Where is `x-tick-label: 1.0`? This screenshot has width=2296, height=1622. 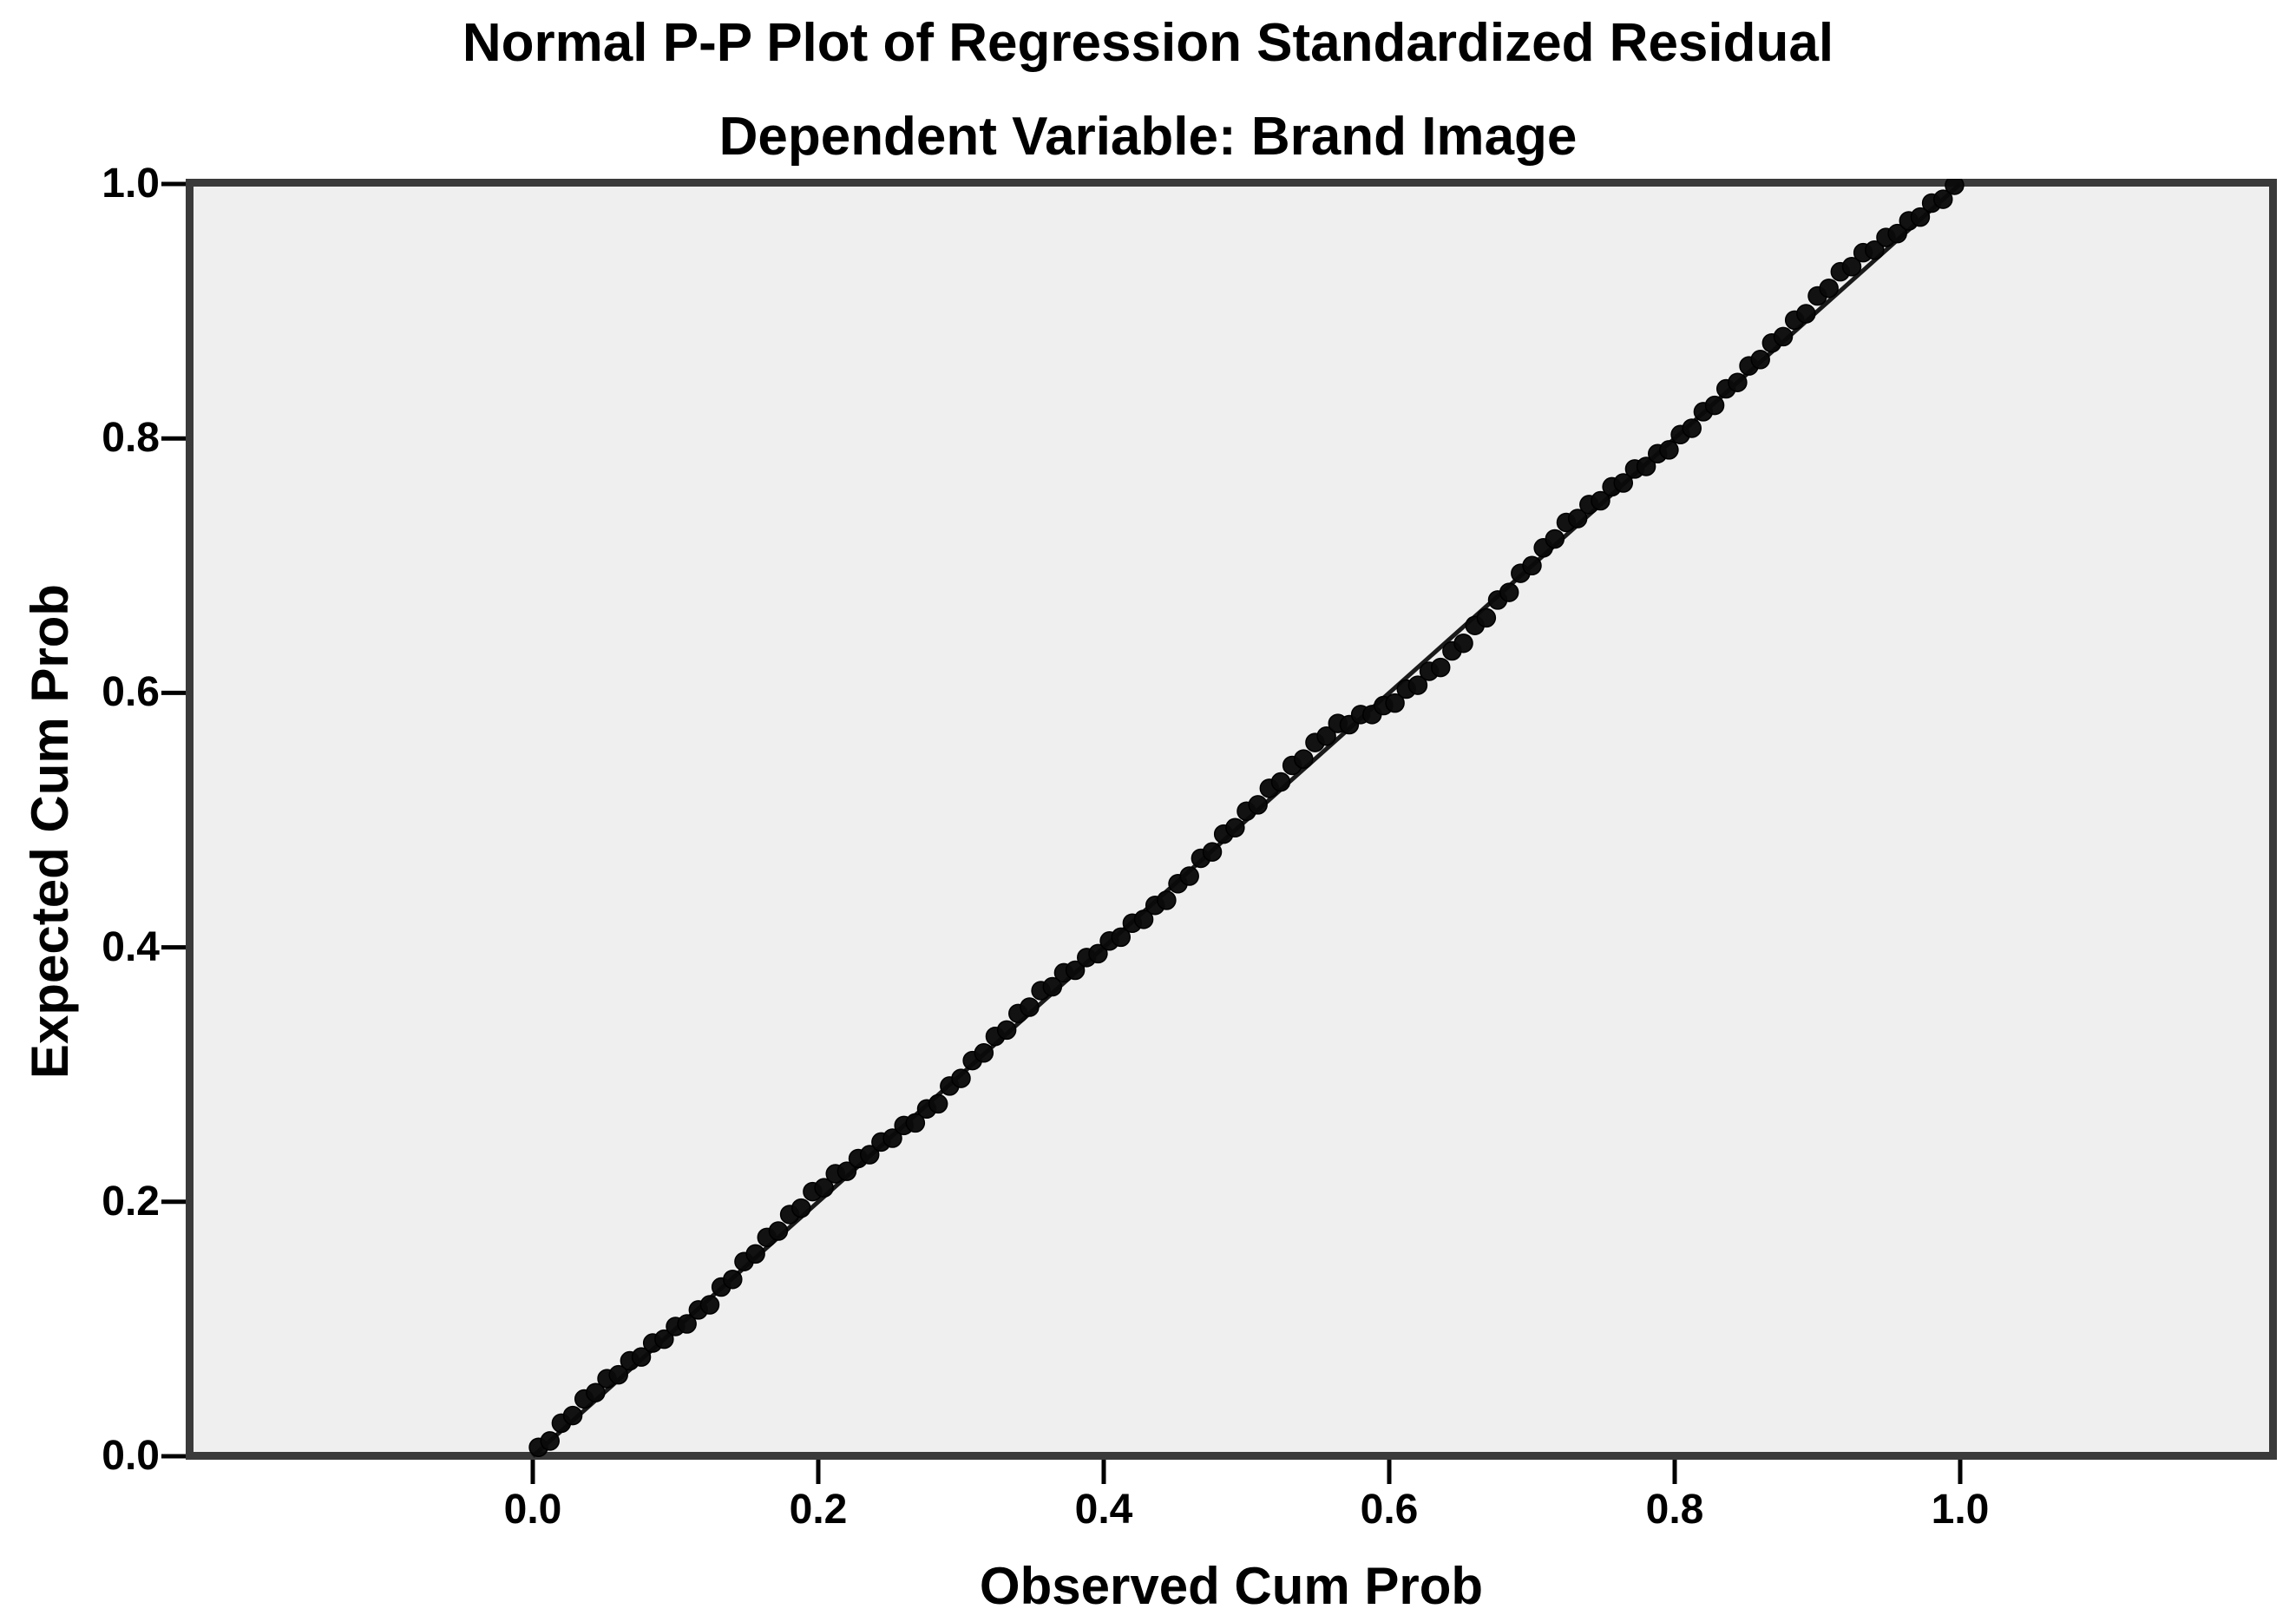
x-tick-label: 1.0 is located at coordinates (1960, 1510).